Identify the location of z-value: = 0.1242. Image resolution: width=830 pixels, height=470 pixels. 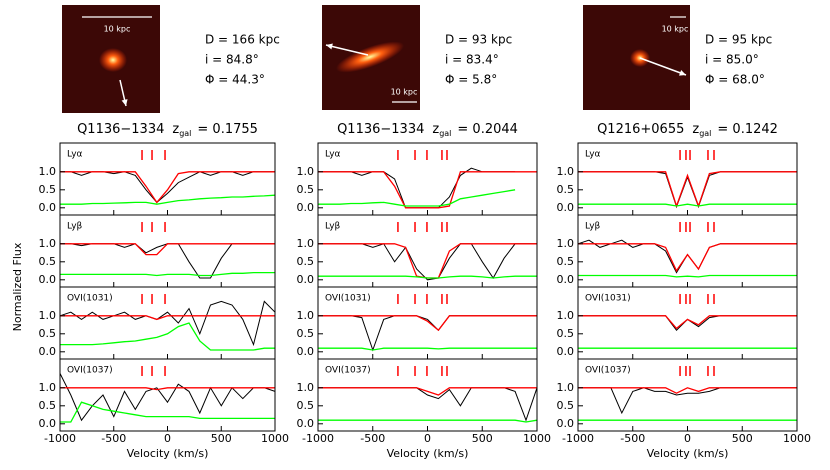
(747, 129).